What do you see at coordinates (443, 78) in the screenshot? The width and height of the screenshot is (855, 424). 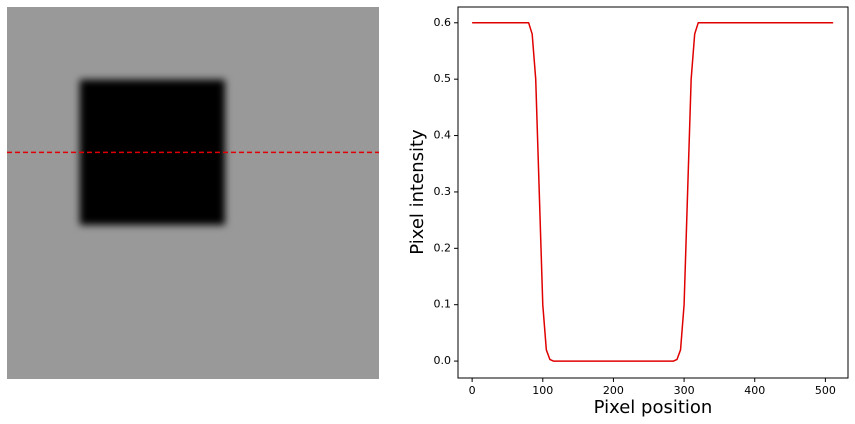 I see `y-tick-label: 0.5` at bounding box center [443, 78].